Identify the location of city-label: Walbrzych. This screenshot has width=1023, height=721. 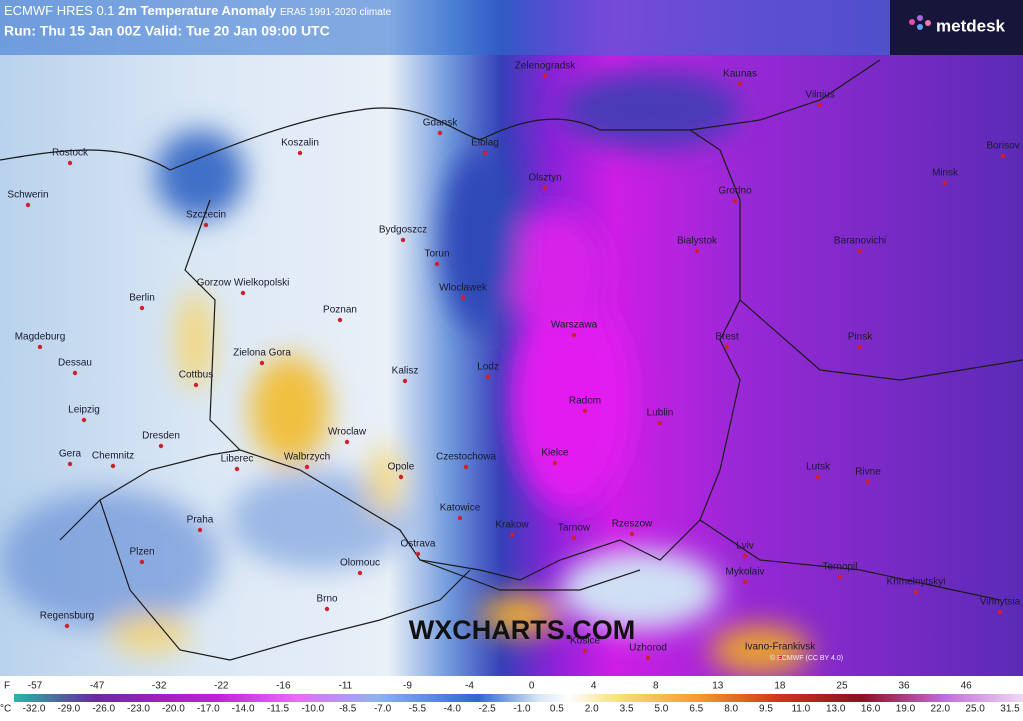
(307, 457).